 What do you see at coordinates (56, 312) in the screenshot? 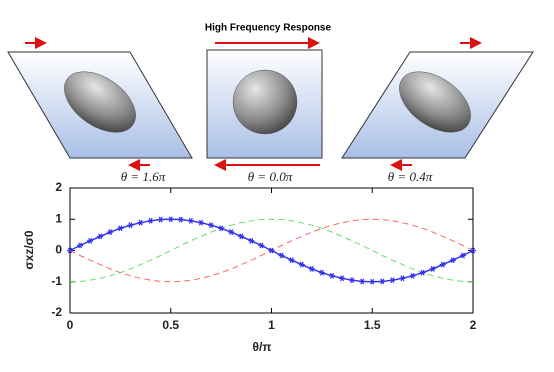
I see `y-tick-label: -2` at bounding box center [56, 312].